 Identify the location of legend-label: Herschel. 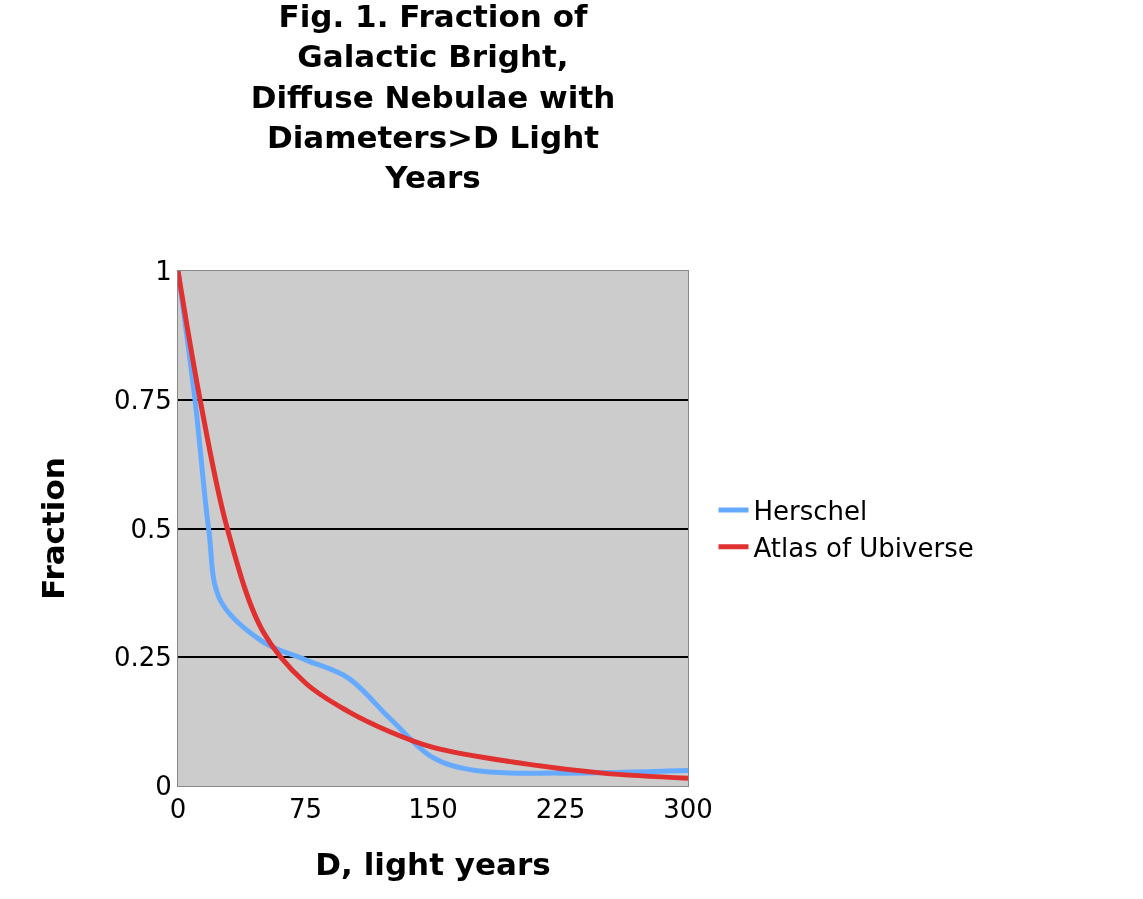
(810, 511).